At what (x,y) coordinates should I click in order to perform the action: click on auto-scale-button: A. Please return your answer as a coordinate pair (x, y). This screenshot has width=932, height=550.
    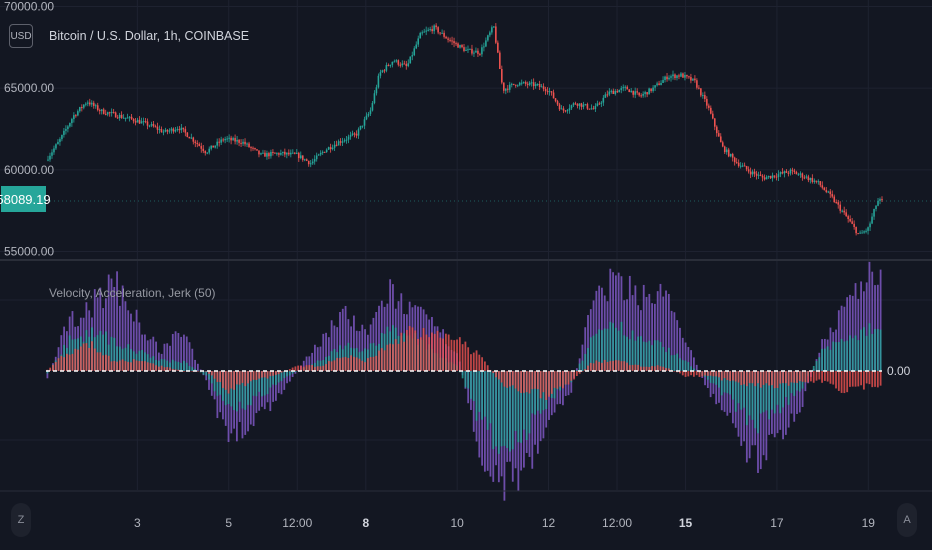
    Looking at the image, I should click on (907, 520).